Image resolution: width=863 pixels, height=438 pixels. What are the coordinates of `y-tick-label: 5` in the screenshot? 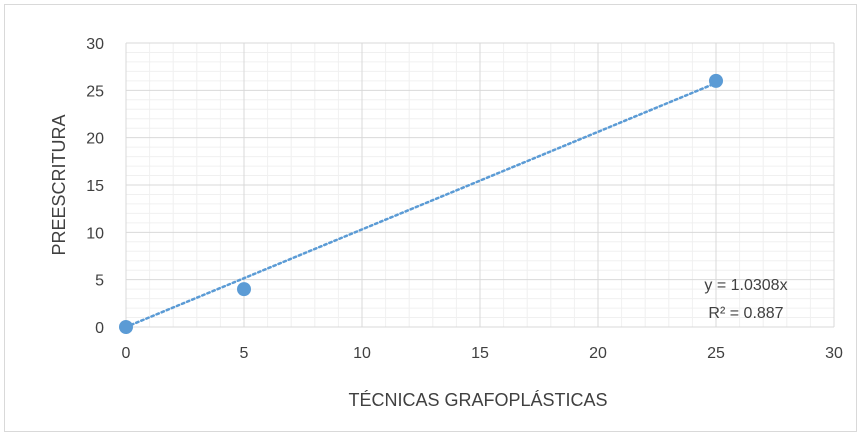 It's located at (99, 281).